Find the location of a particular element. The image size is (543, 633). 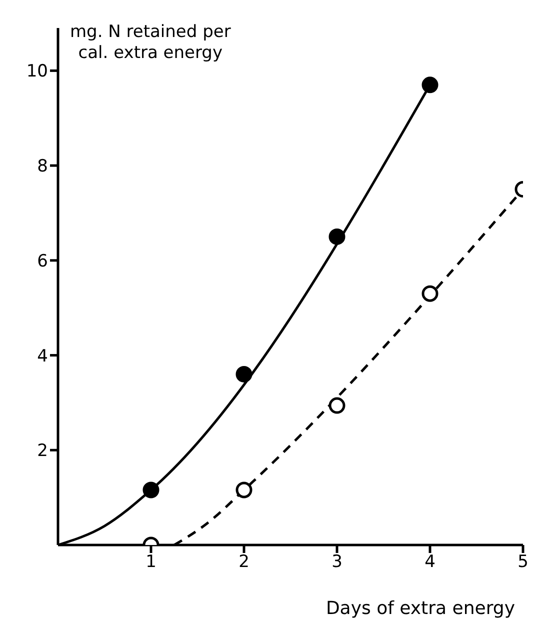

y-tick-label: 6 is located at coordinates (42, 261).